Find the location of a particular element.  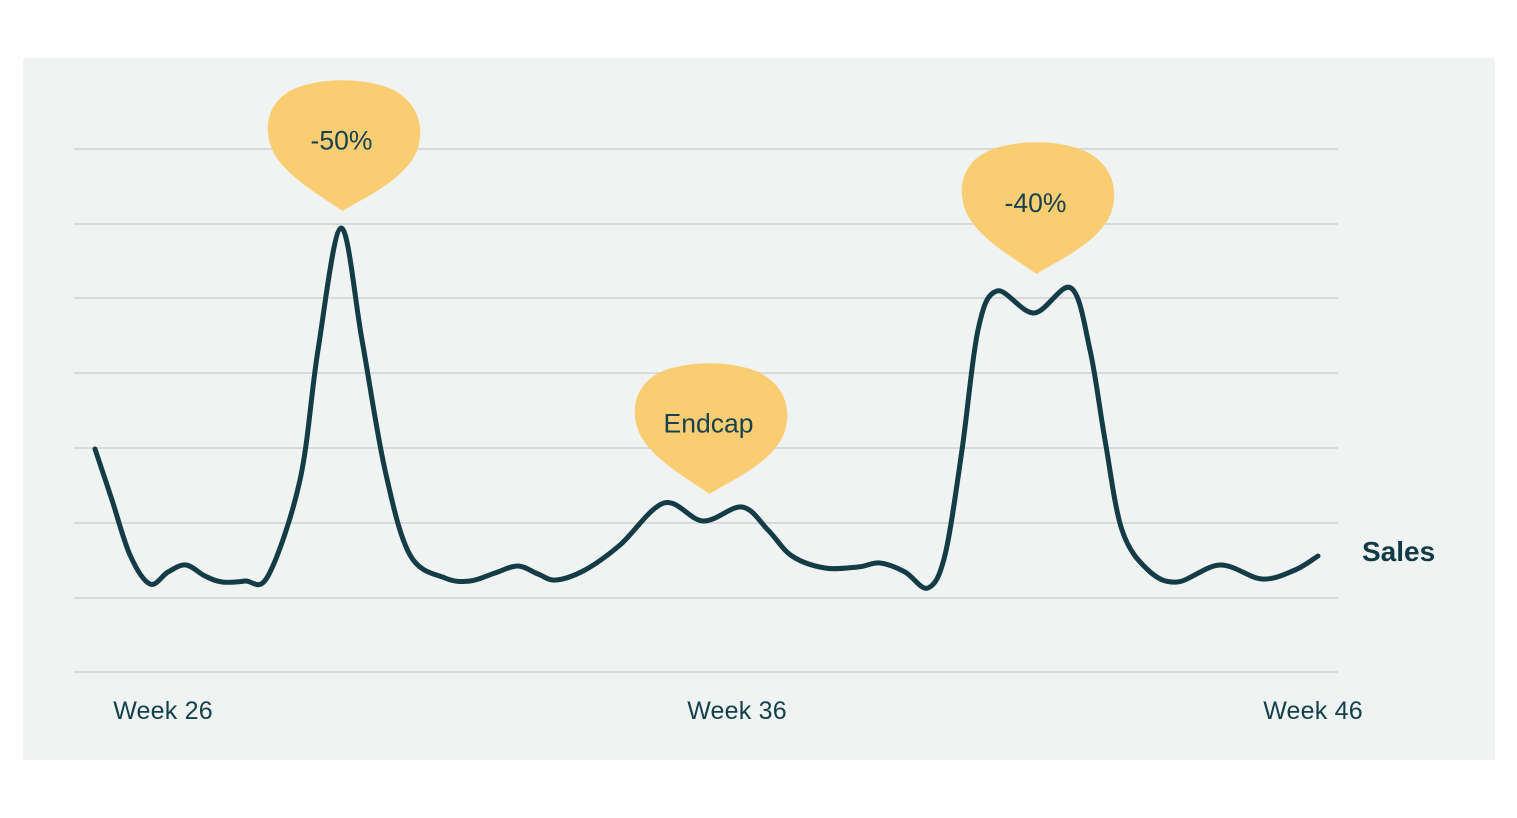

series-label: Sales is located at coordinates (1399, 551).